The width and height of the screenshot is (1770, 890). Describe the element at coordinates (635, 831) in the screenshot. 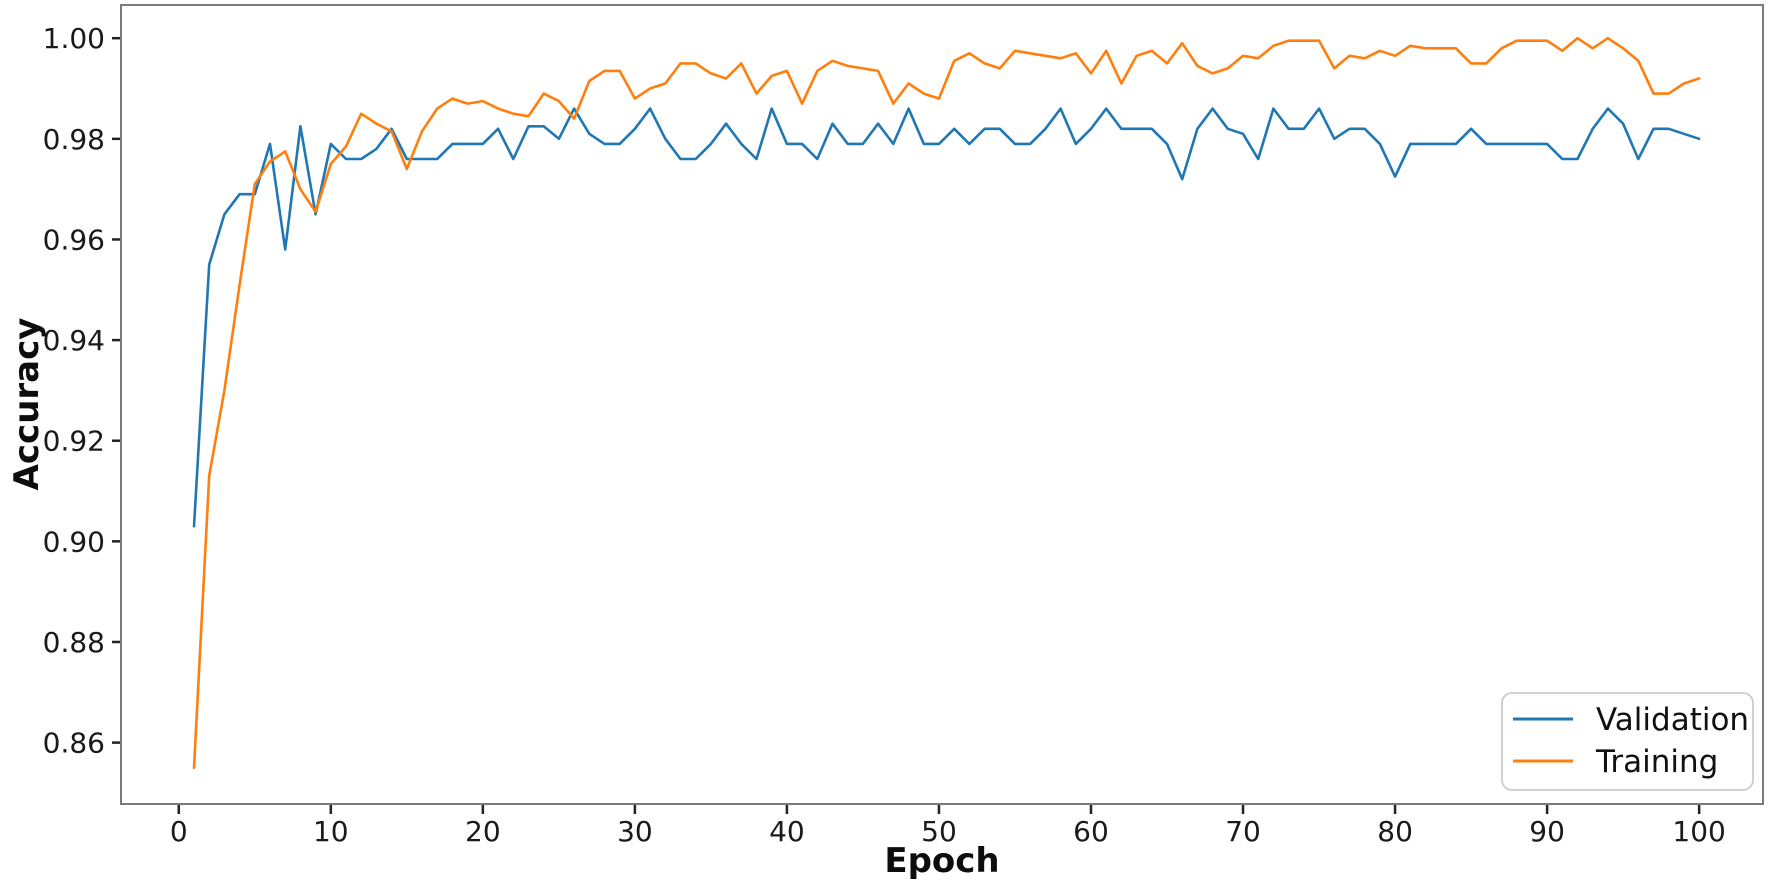

I see `x-tick-label: 30` at that location.